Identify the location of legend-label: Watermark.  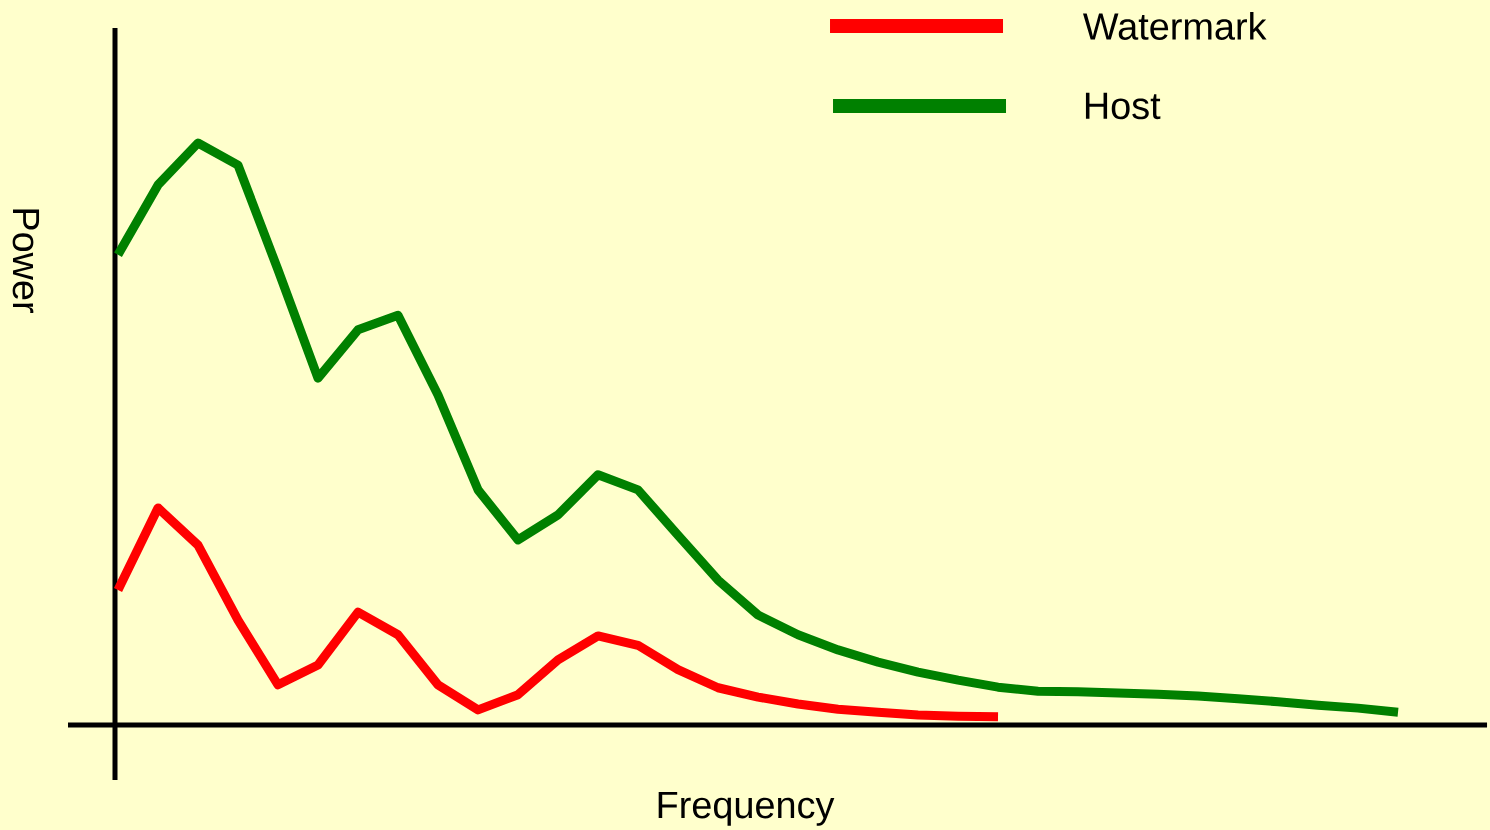
(1175, 26).